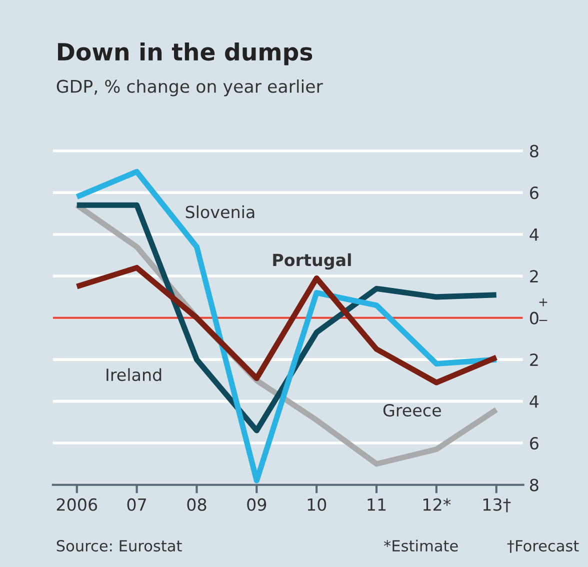 The height and width of the screenshot is (567, 588). I want to click on series-label: Portugal, so click(312, 261).